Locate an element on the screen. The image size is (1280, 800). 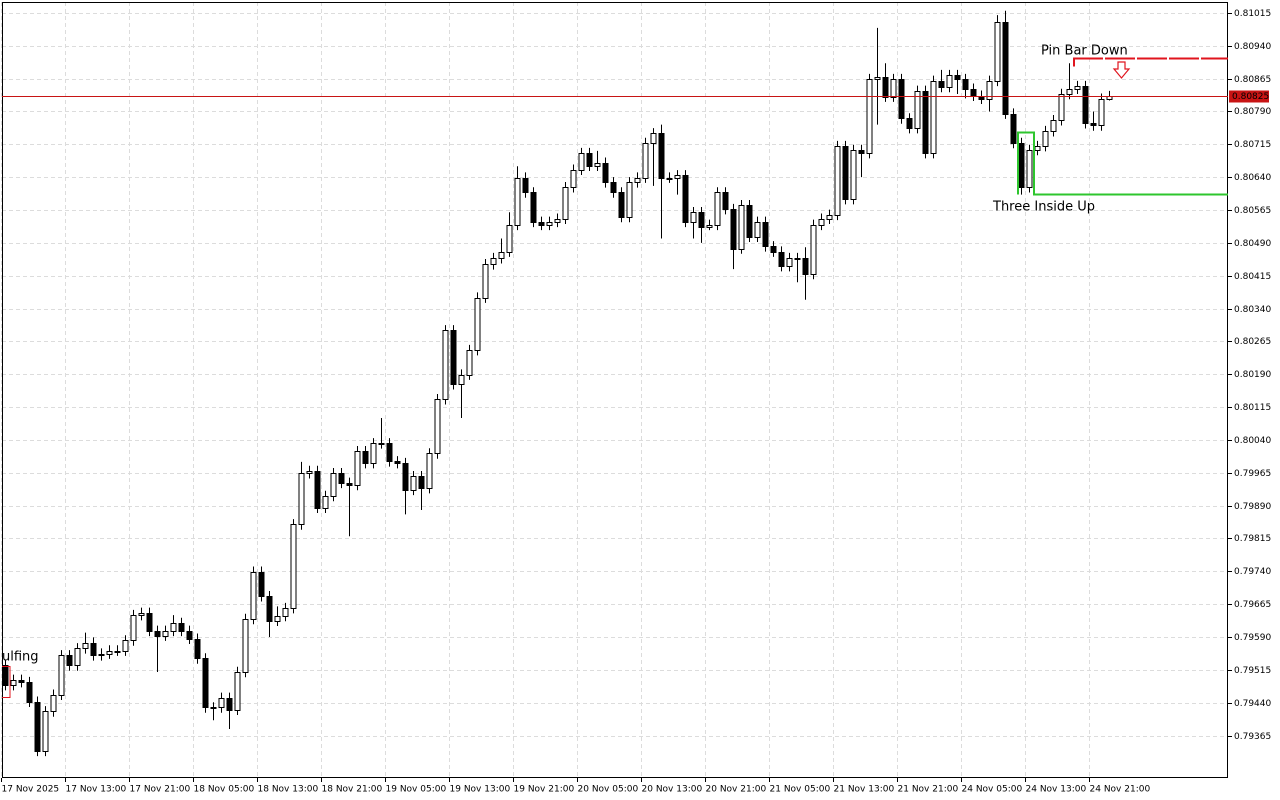
pattern-box is located at coordinates (1026, 163).